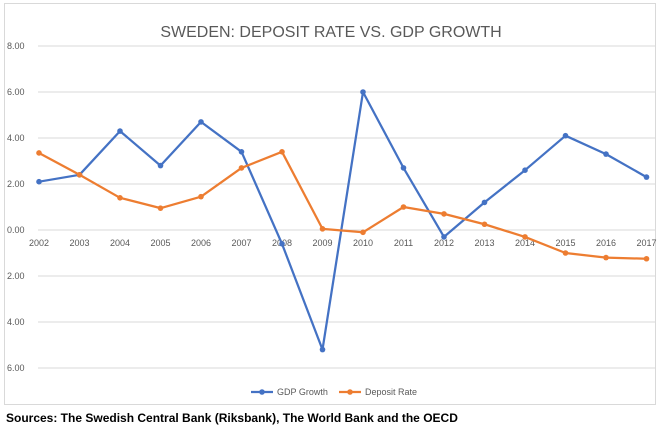 The width and height of the screenshot is (662, 435). Describe the element at coordinates (444, 243) in the screenshot. I see `x-tick-label: 2012` at that location.